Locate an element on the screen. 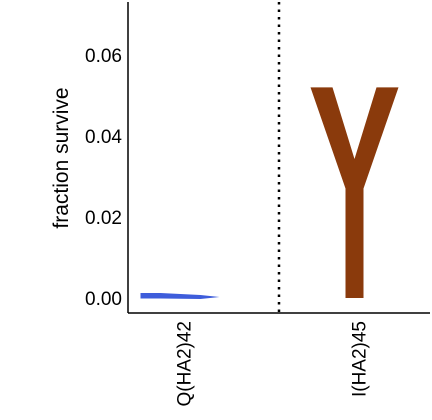 The width and height of the screenshot is (432, 420). y-axis-title: fraction survive is located at coordinates (61, 157).